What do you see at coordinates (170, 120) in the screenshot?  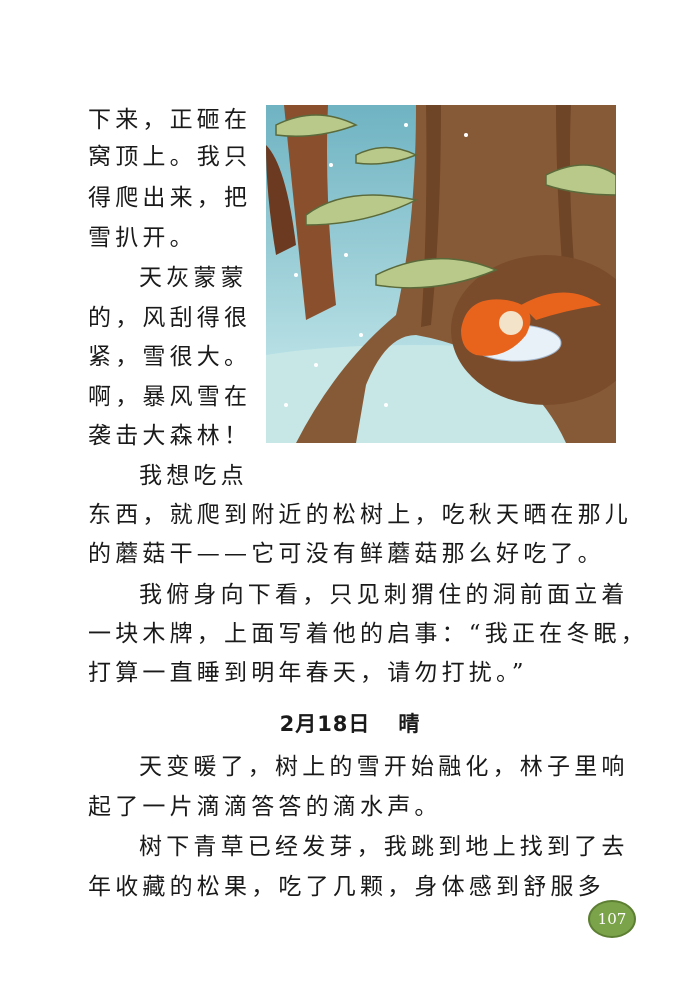 I see `text-line: 下来，正砸在` at bounding box center [170, 120].